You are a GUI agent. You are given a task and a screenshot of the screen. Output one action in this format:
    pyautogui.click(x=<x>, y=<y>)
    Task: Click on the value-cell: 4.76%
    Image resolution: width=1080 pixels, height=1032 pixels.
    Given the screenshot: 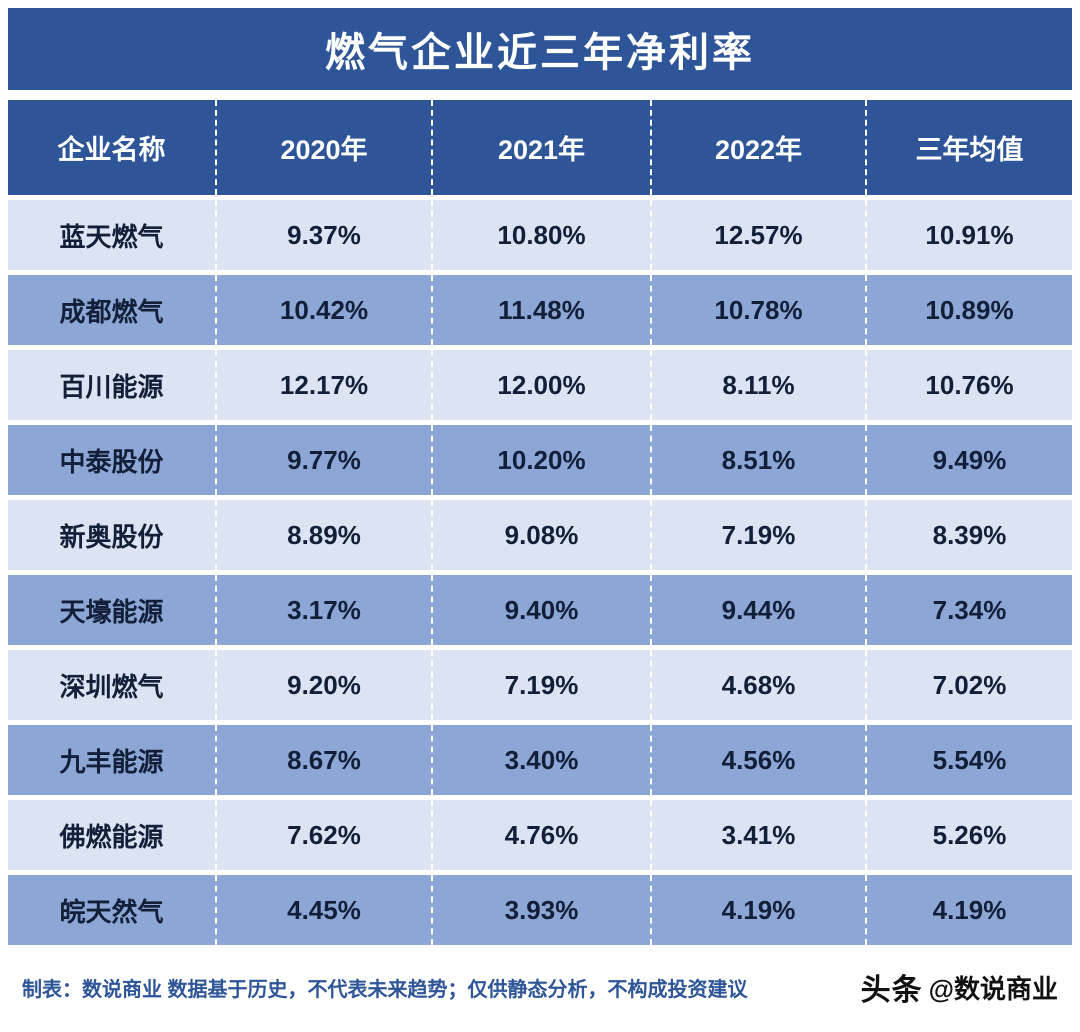 What is the action you would take?
    pyautogui.click(x=540, y=835)
    